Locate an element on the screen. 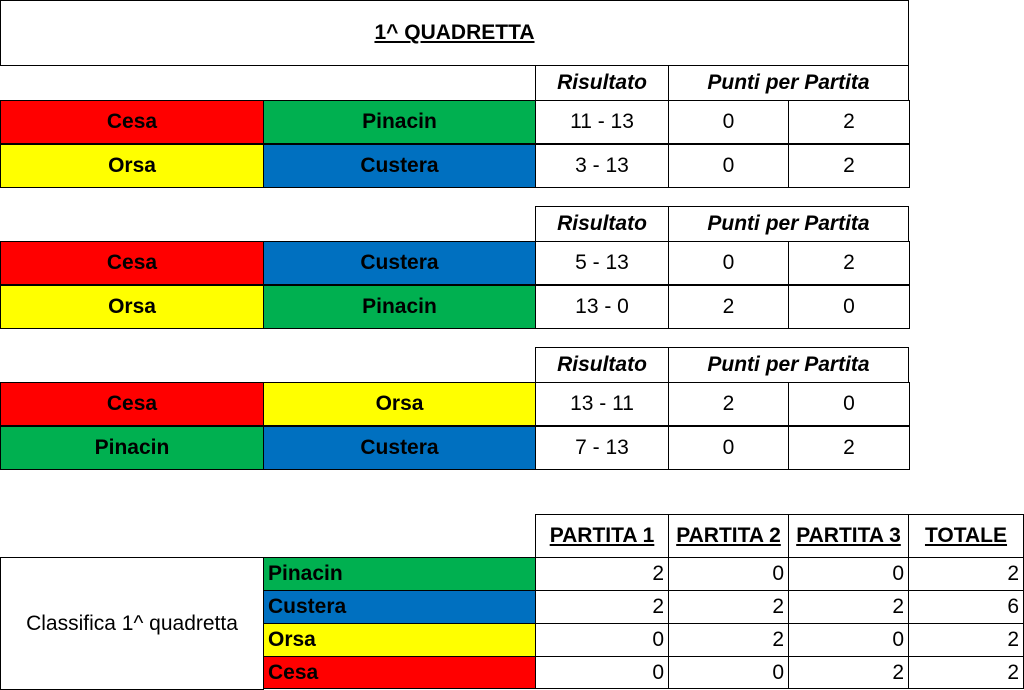  standings-team: Orsa is located at coordinates (399, 640).